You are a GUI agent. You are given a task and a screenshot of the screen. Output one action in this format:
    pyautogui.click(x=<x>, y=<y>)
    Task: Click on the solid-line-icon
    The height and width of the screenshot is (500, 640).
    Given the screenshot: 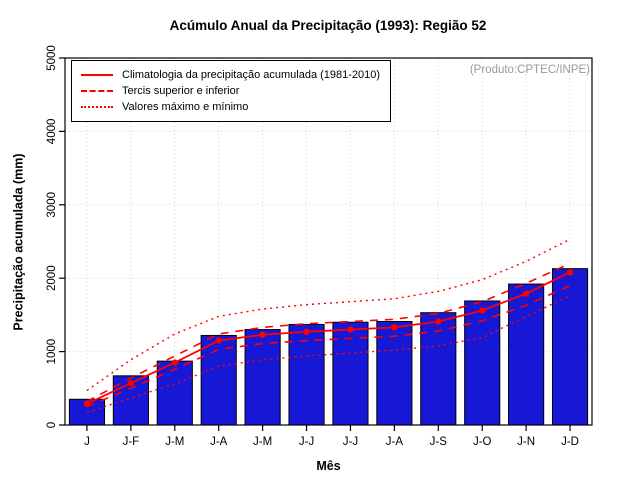 What is the action you would take?
    pyautogui.click(x=97, y=75)
    